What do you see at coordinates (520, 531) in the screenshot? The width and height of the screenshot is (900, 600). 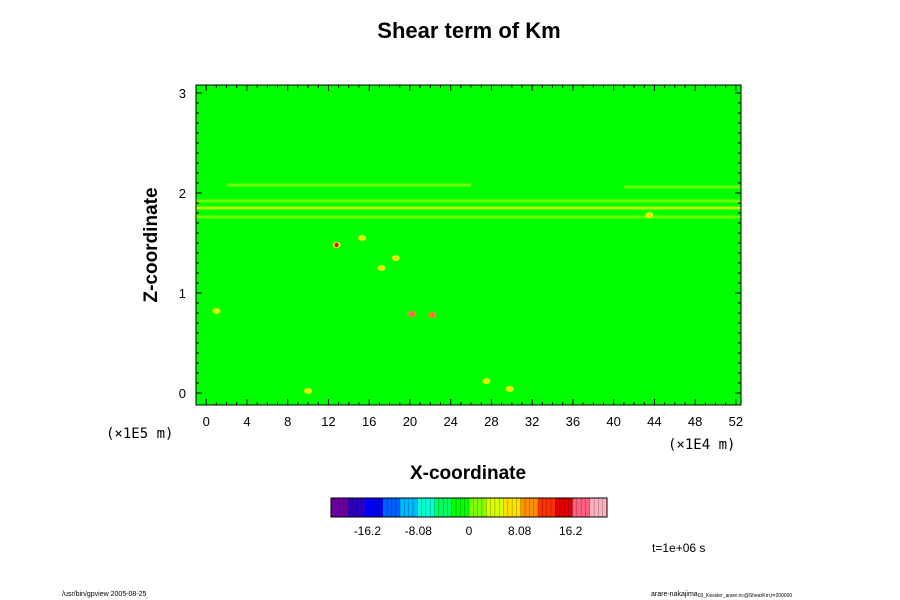 I see `colorbar-tick-label: 8.08` at bounding box center [520, 531].